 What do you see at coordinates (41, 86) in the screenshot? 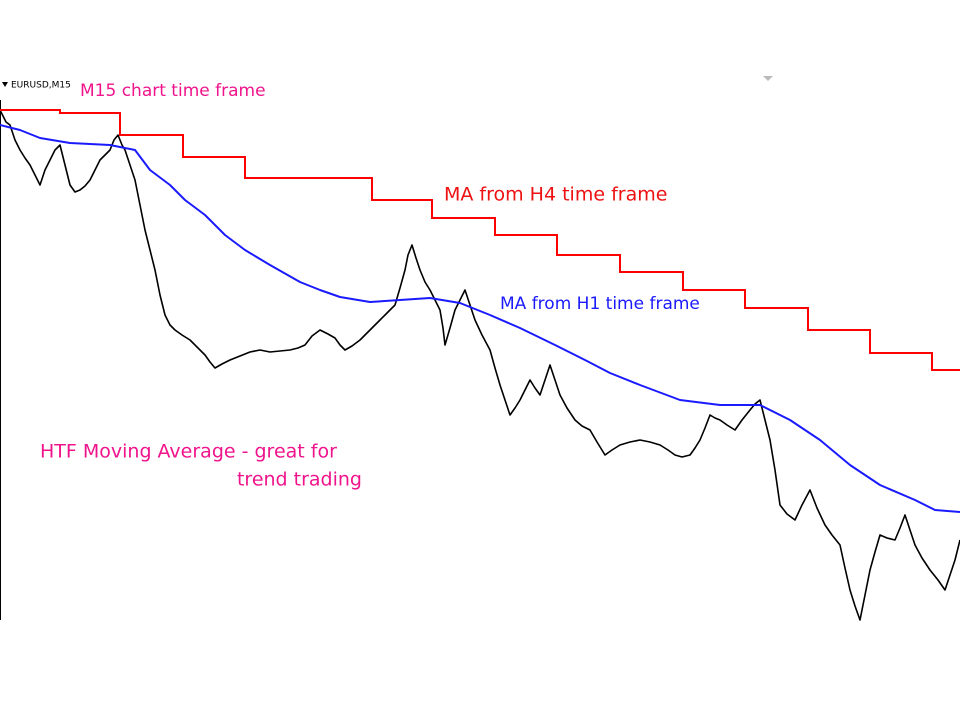
I see `symbol-label: EURUSD,M15` at bounding box center [41, 86].